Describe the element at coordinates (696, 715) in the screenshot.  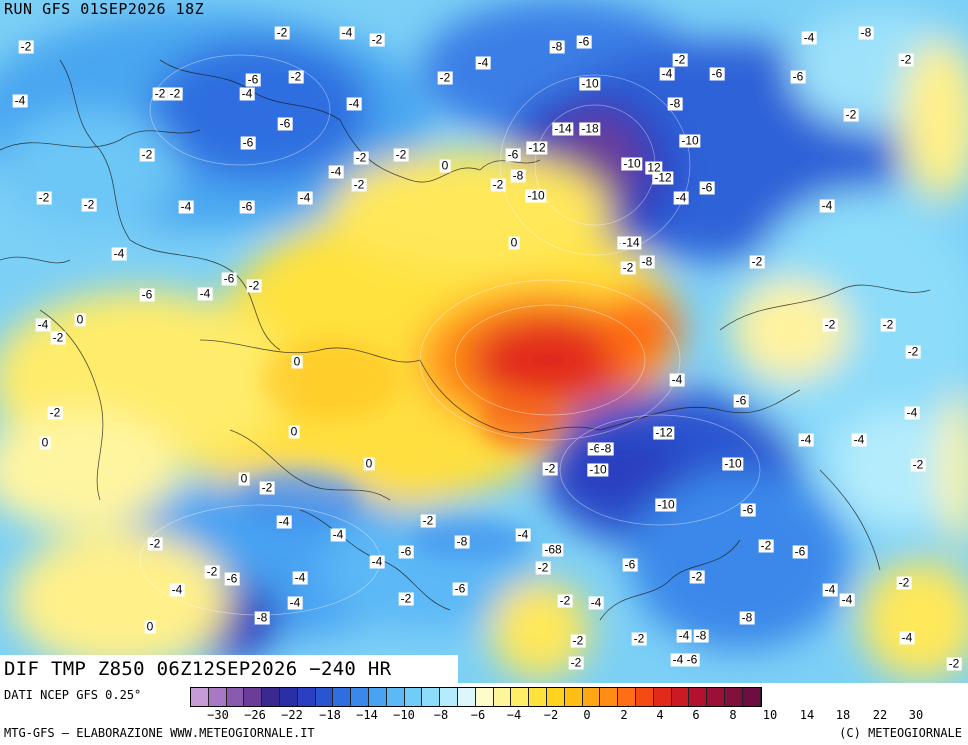
I see `legend-tick-label: 6` at that location.